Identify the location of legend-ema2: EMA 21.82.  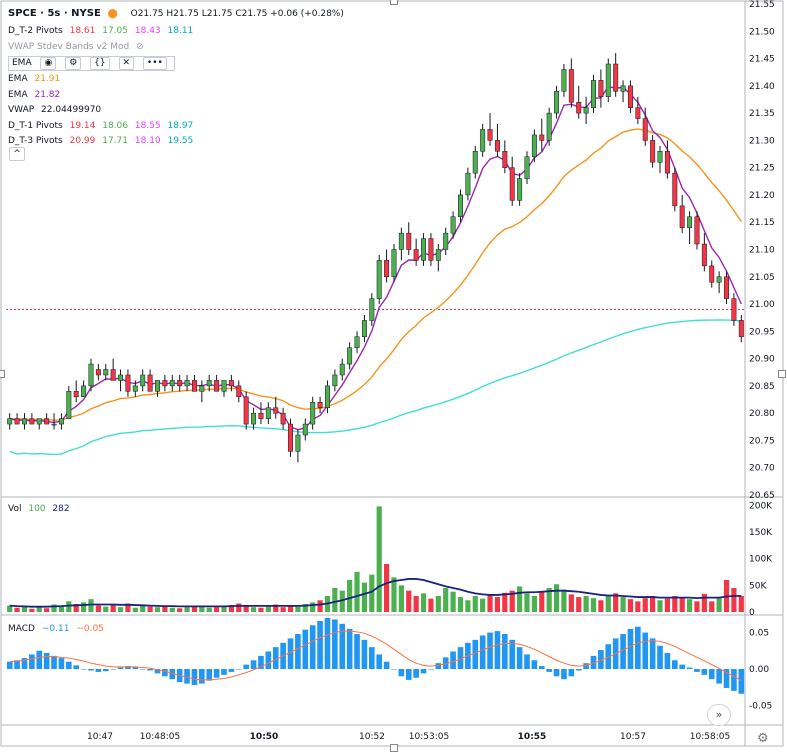
(36, 95).